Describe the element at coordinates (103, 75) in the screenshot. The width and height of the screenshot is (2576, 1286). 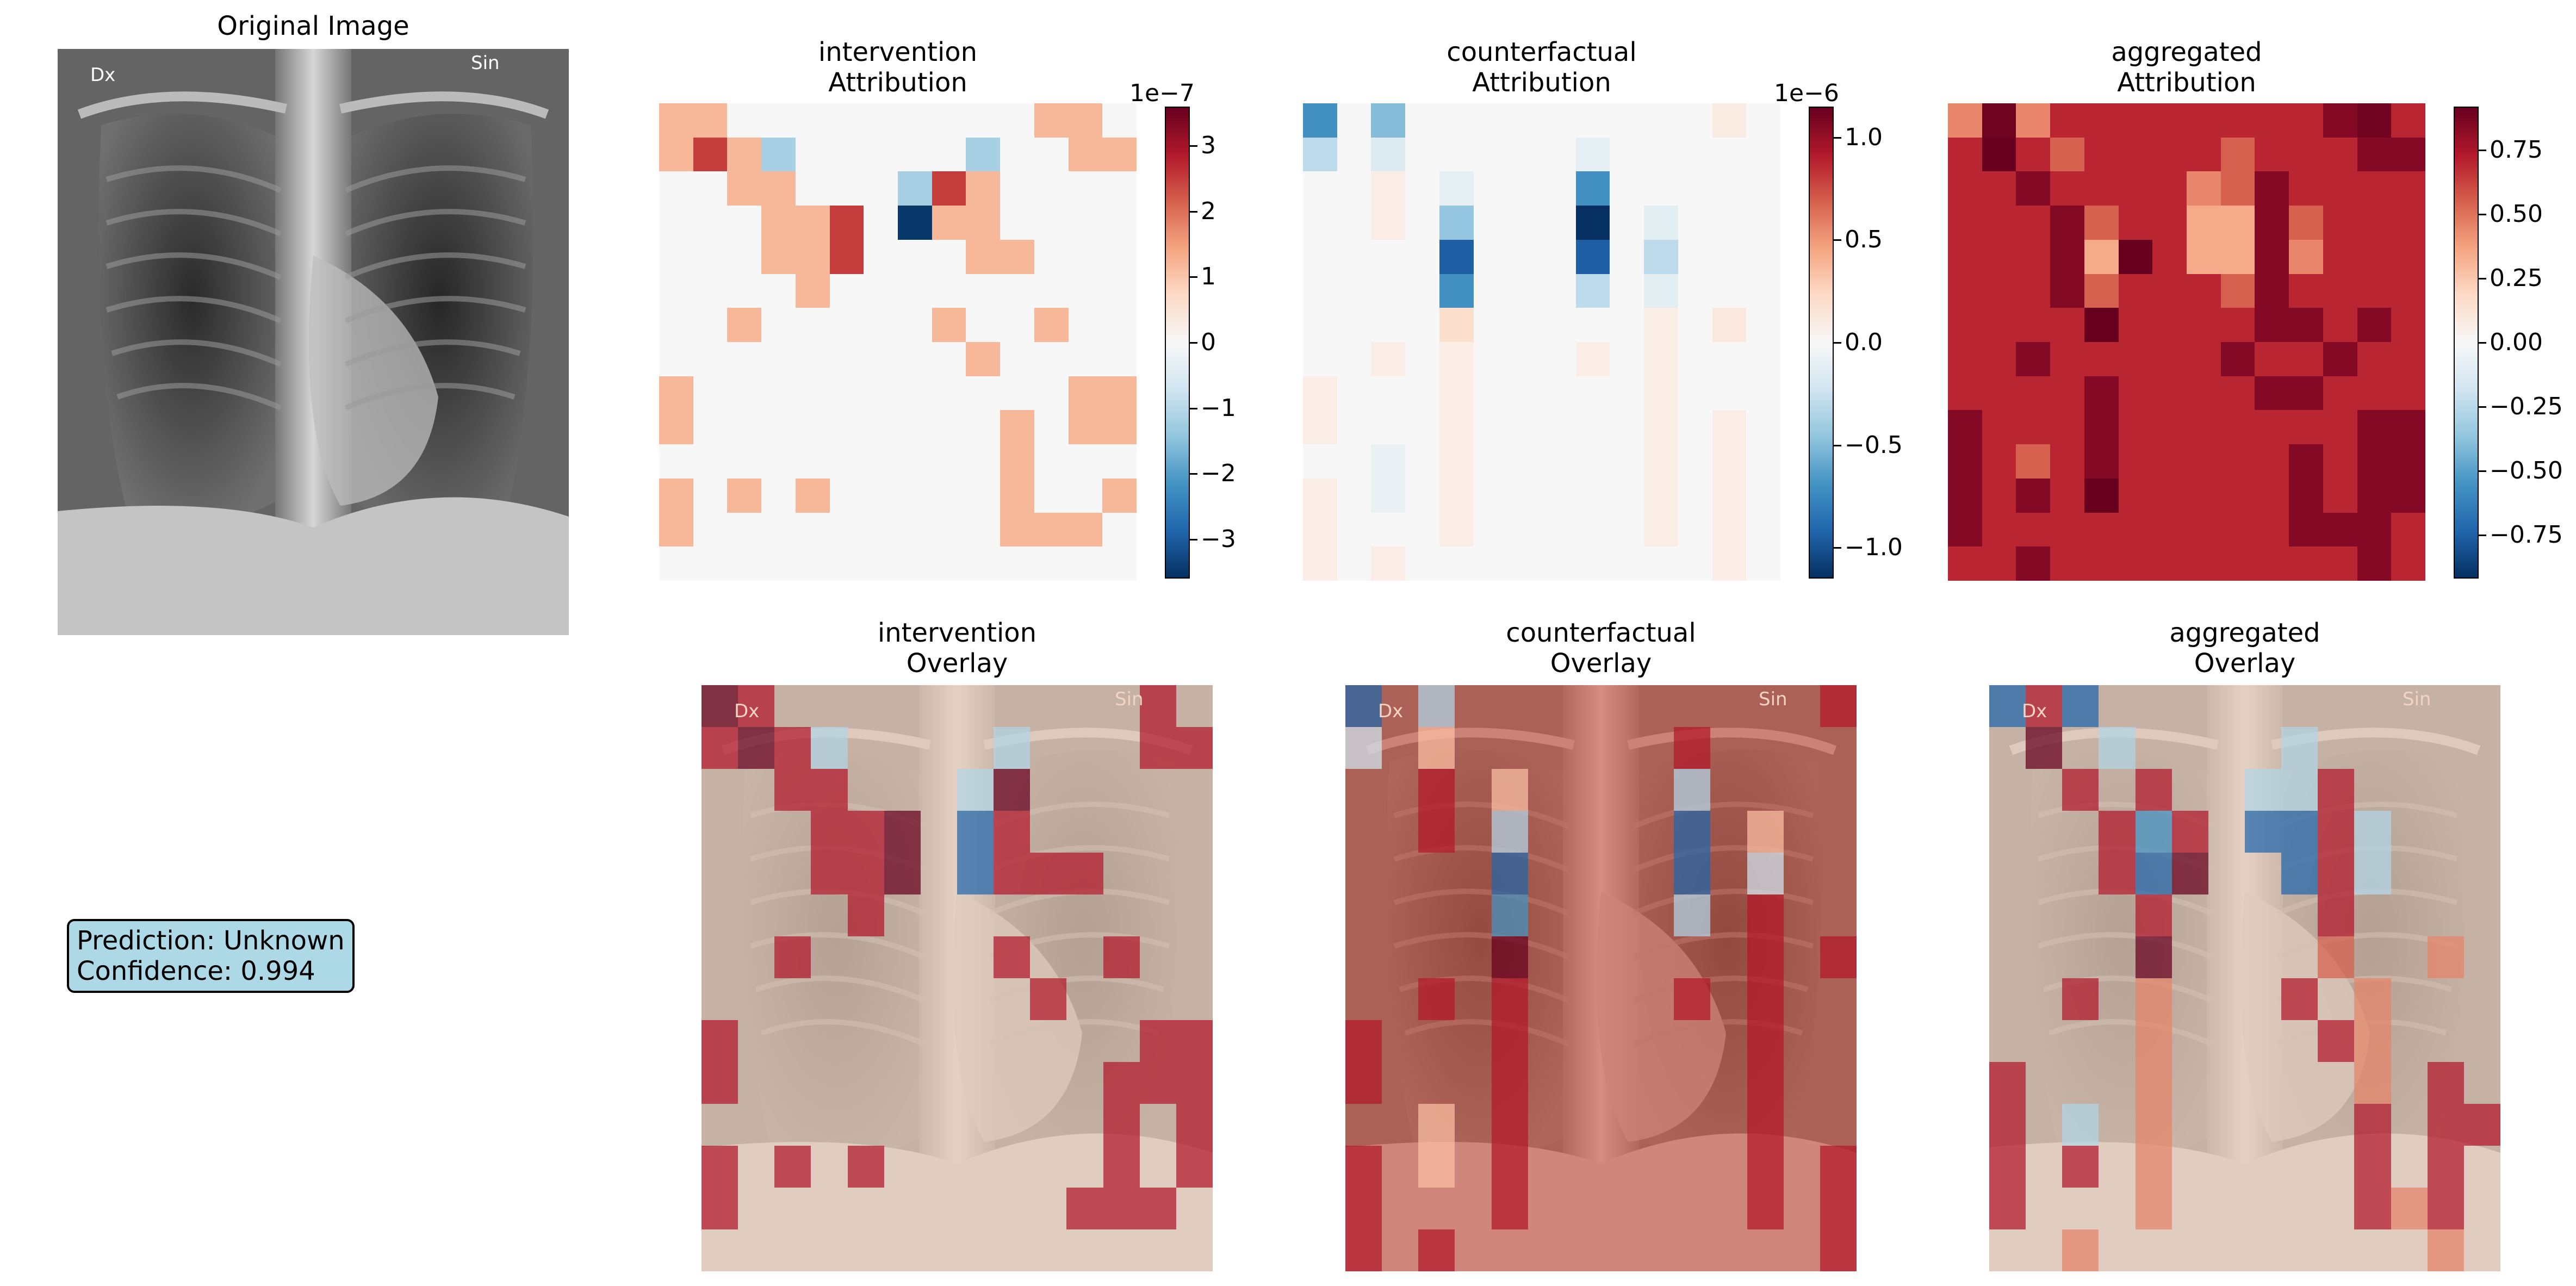
I see `xray-marker-dx: Dx` at that location.